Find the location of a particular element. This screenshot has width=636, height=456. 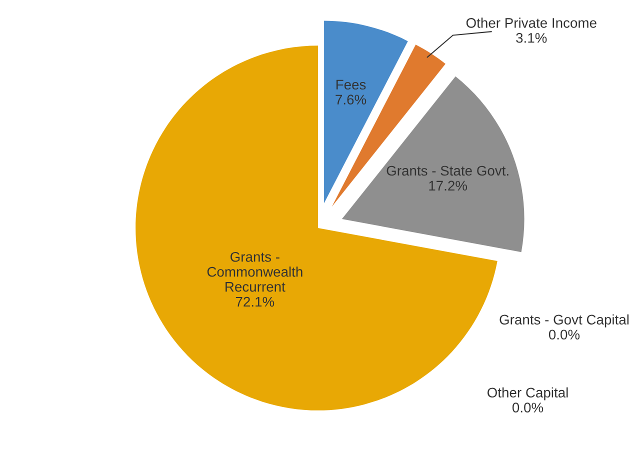

category-label: Other Capital is located at coordinates (528, 393).